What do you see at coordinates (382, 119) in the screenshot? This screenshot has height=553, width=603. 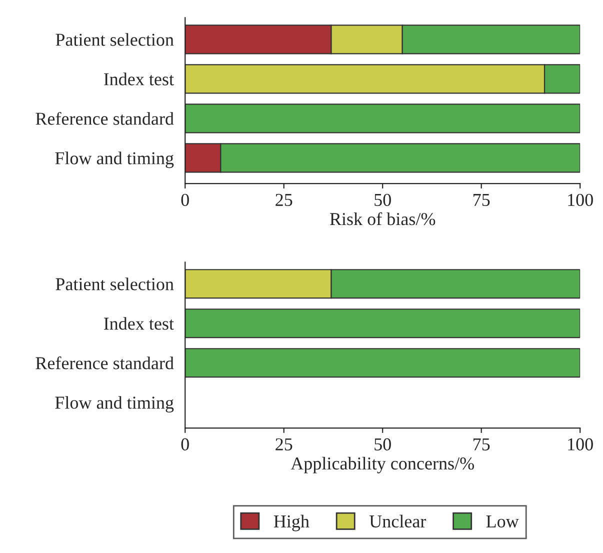 I see `bar` at bounding box center [382, 119].